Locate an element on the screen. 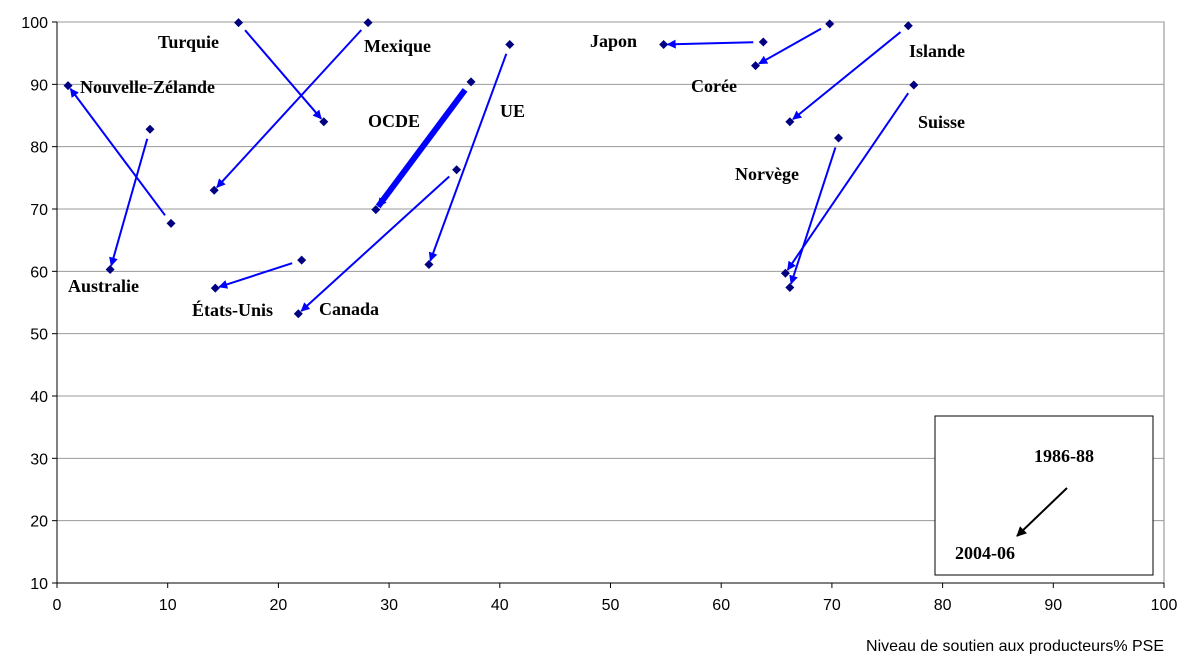 The width and height of the screenshot is (1185, 659). arrow-japon is located at coordinates (710, 44).